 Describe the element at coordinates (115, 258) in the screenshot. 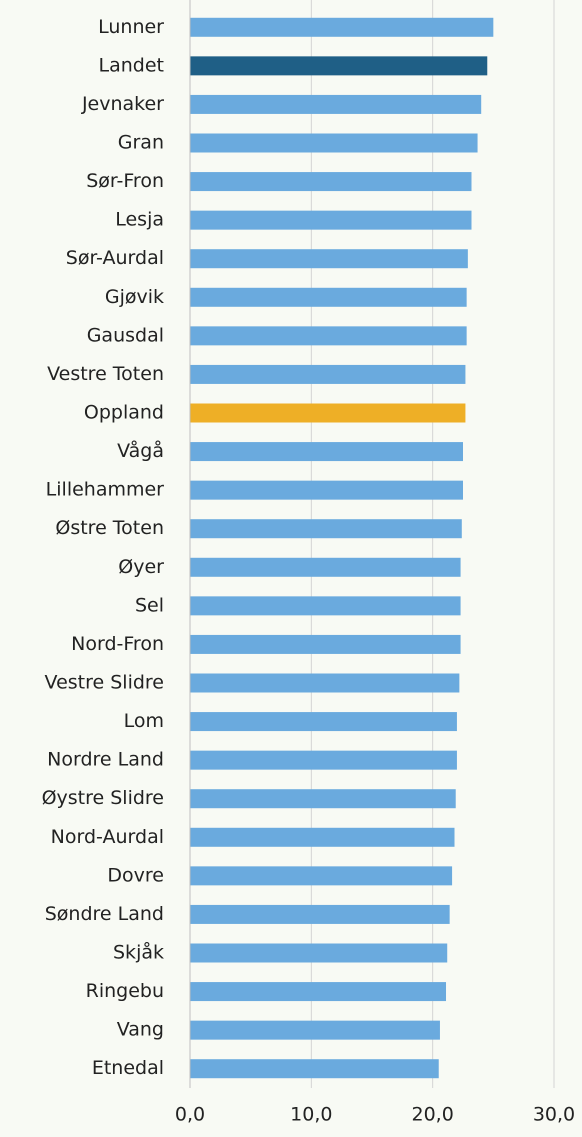

I see `y-tick-label: Sør-Aurdal` at that location.